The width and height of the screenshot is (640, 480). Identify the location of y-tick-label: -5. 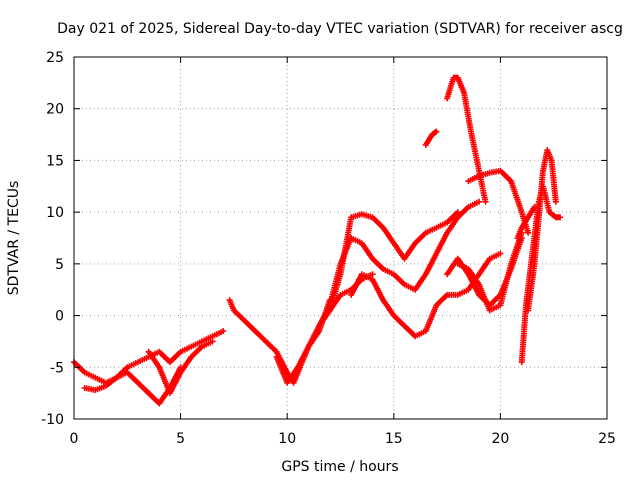
(57, 368).